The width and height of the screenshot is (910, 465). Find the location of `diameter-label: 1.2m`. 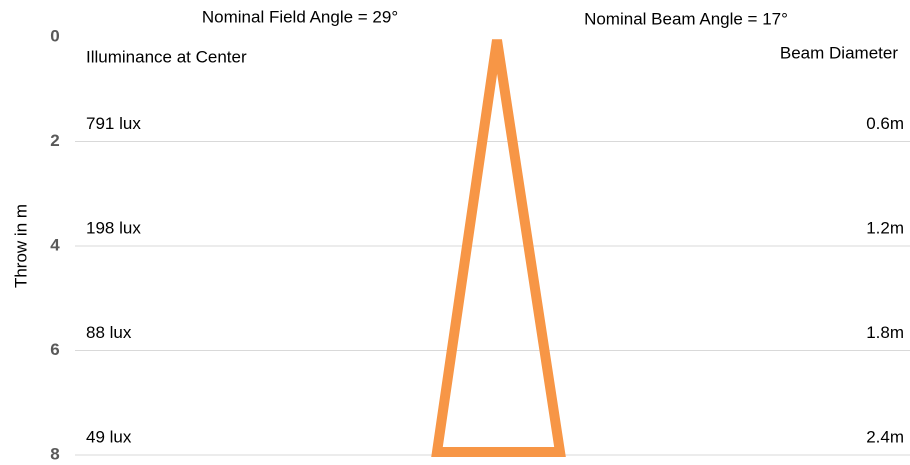

diameter-label: 1.2m is located at coordinates (885, 227).